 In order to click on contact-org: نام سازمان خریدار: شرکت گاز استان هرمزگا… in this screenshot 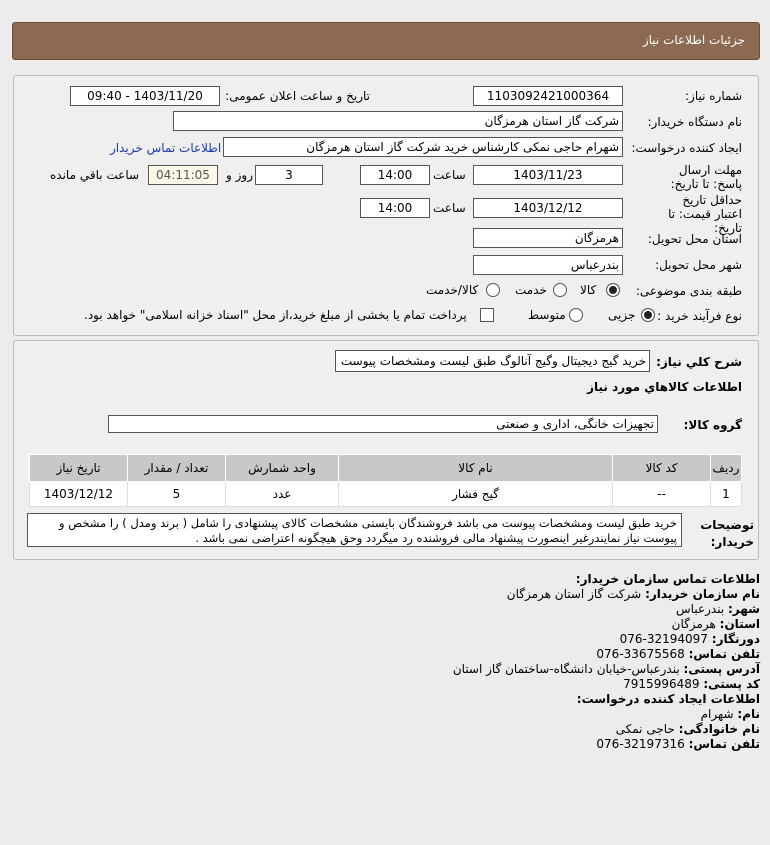, I will do `click(633, 594)`.